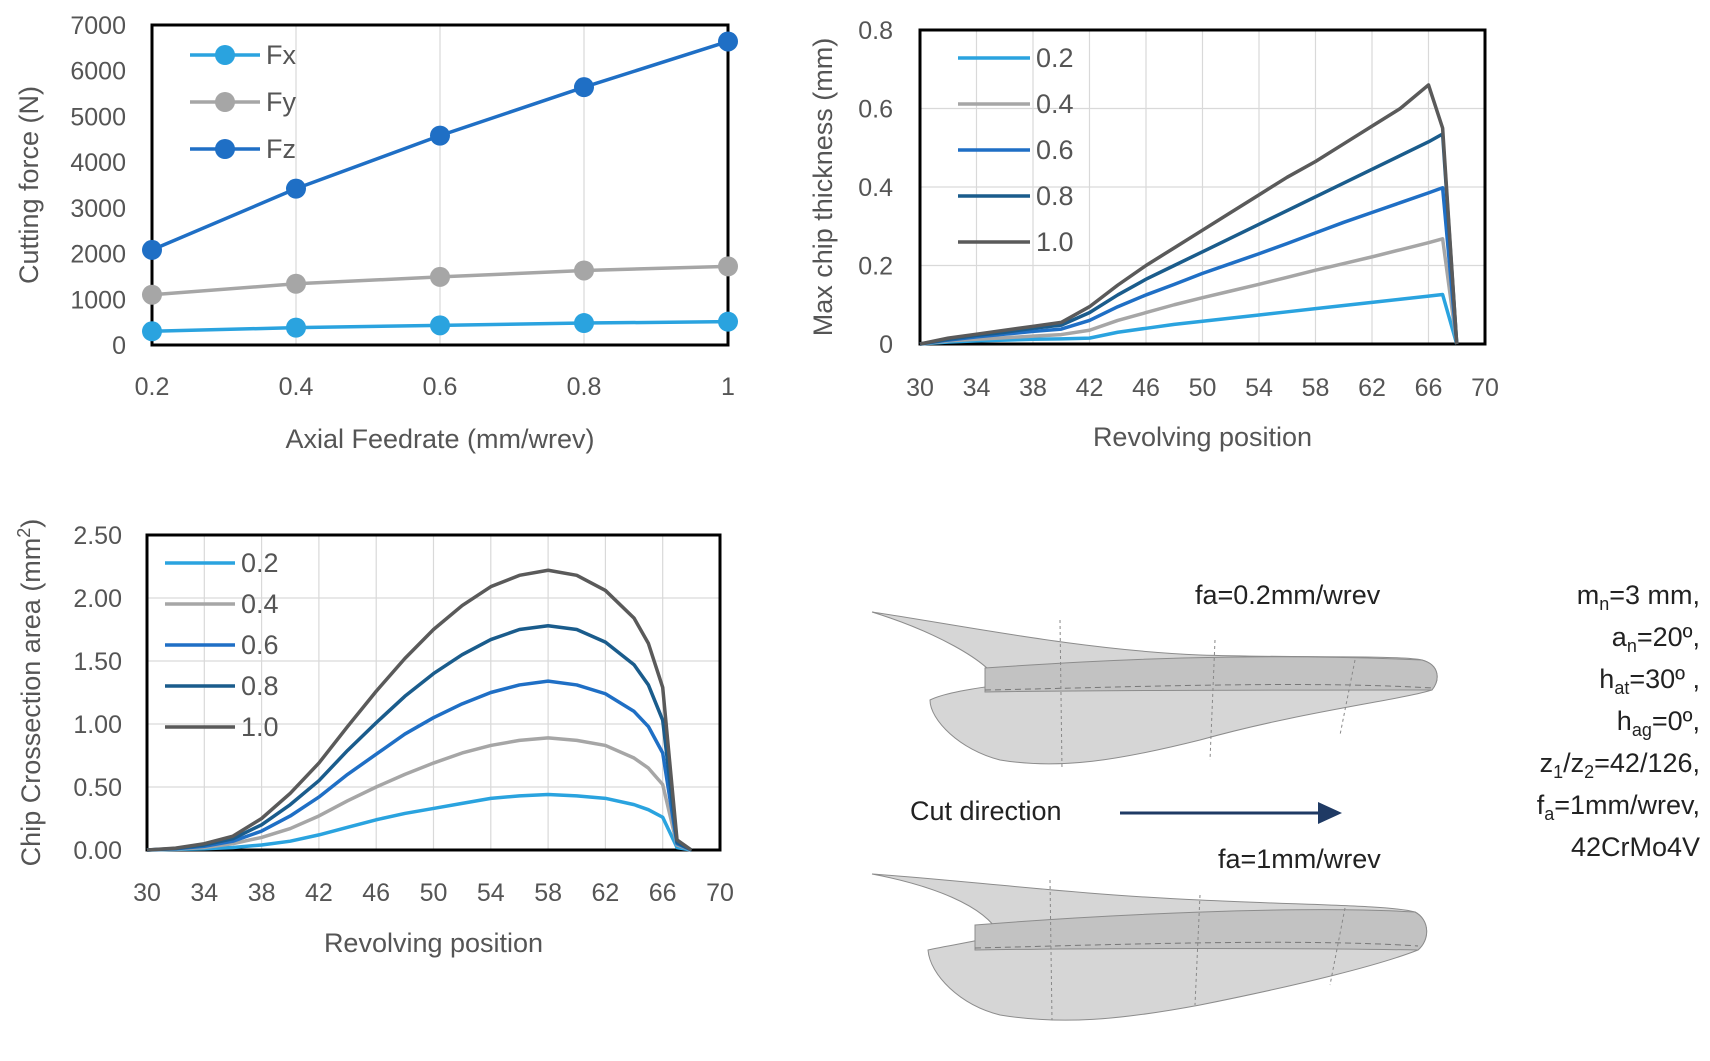  I want to click on caption-top: fa=0.2mm/wrev, so click(1288, 595).